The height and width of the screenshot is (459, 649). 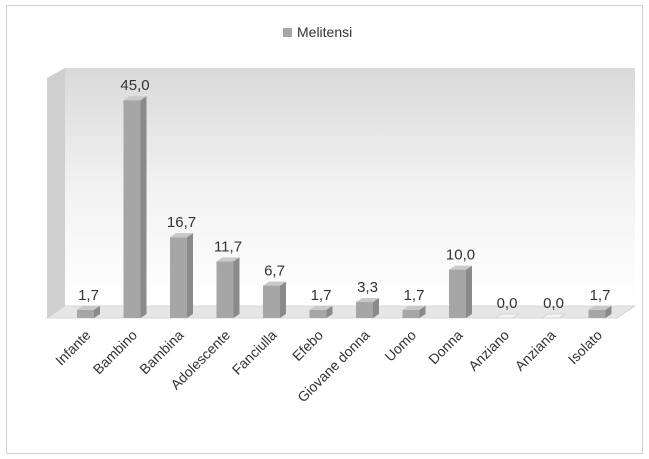 I want to click on data-label: 3,3, so click(x=367, y=287).